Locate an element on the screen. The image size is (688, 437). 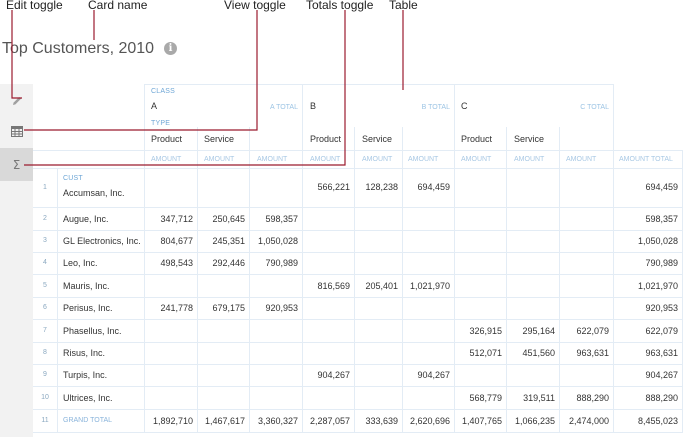
amount-label-a-product: AMOUNT is located at coordinates (166, 159).